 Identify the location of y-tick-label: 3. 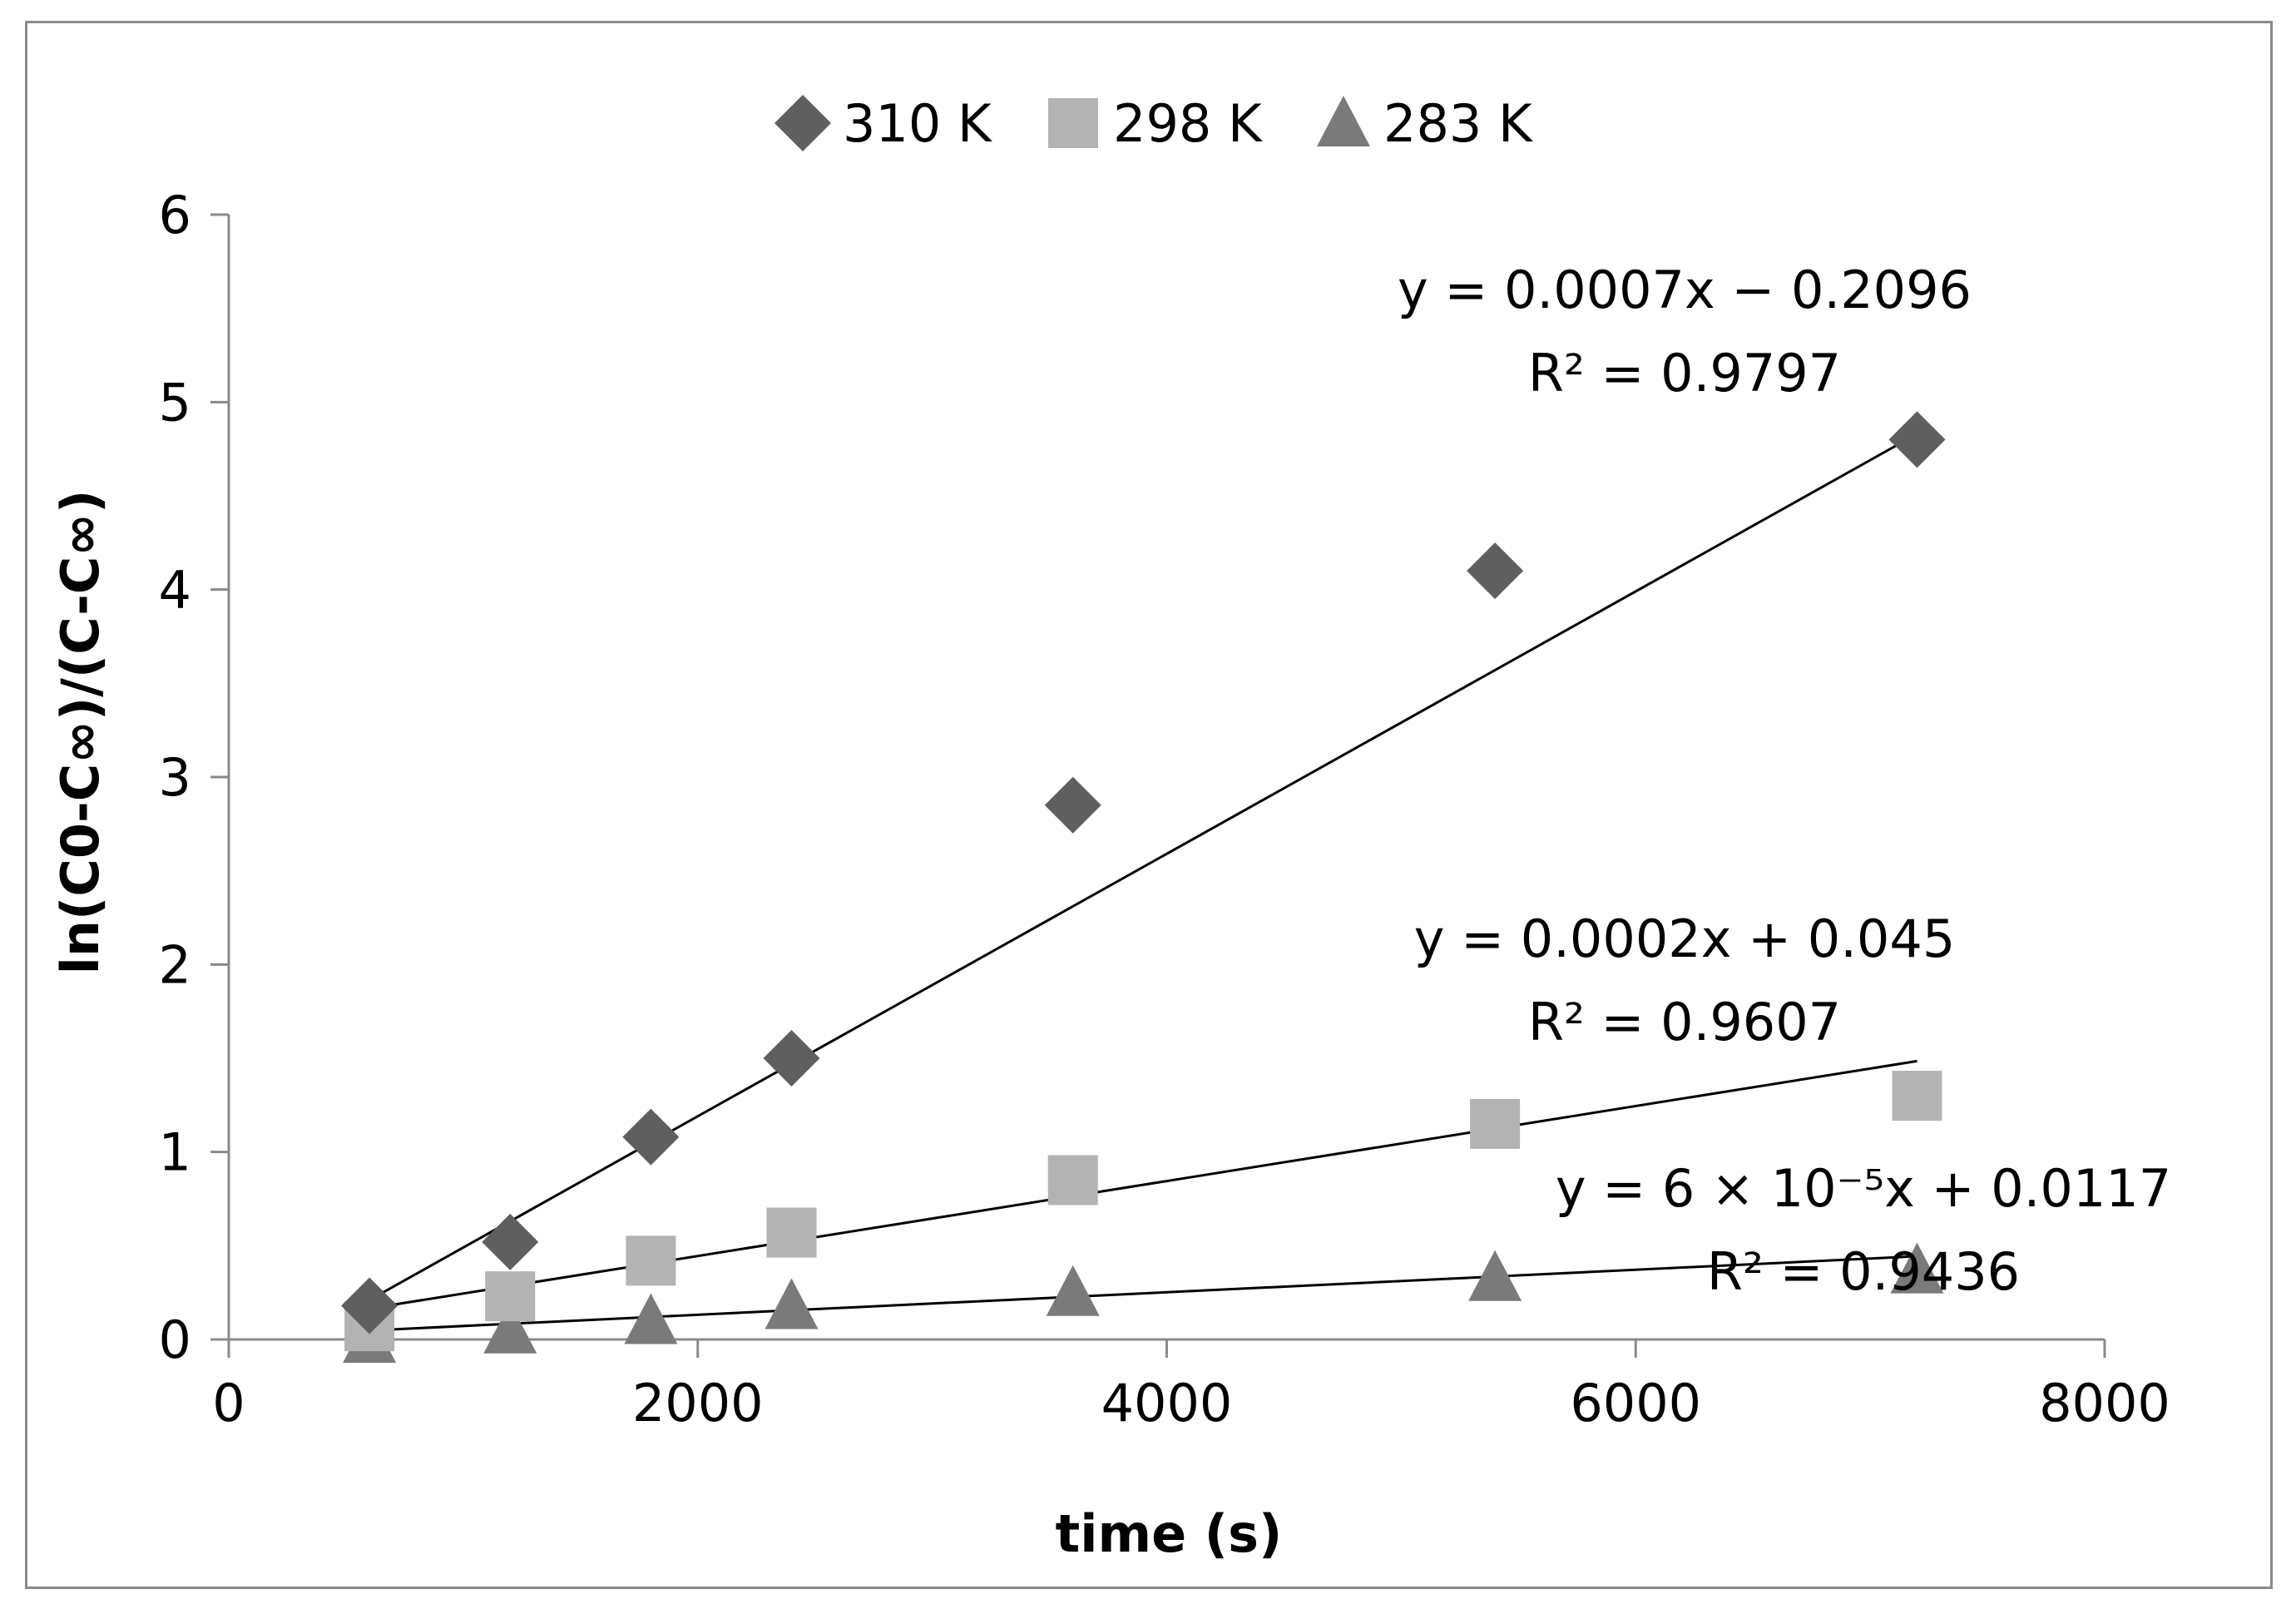
(175, 777).